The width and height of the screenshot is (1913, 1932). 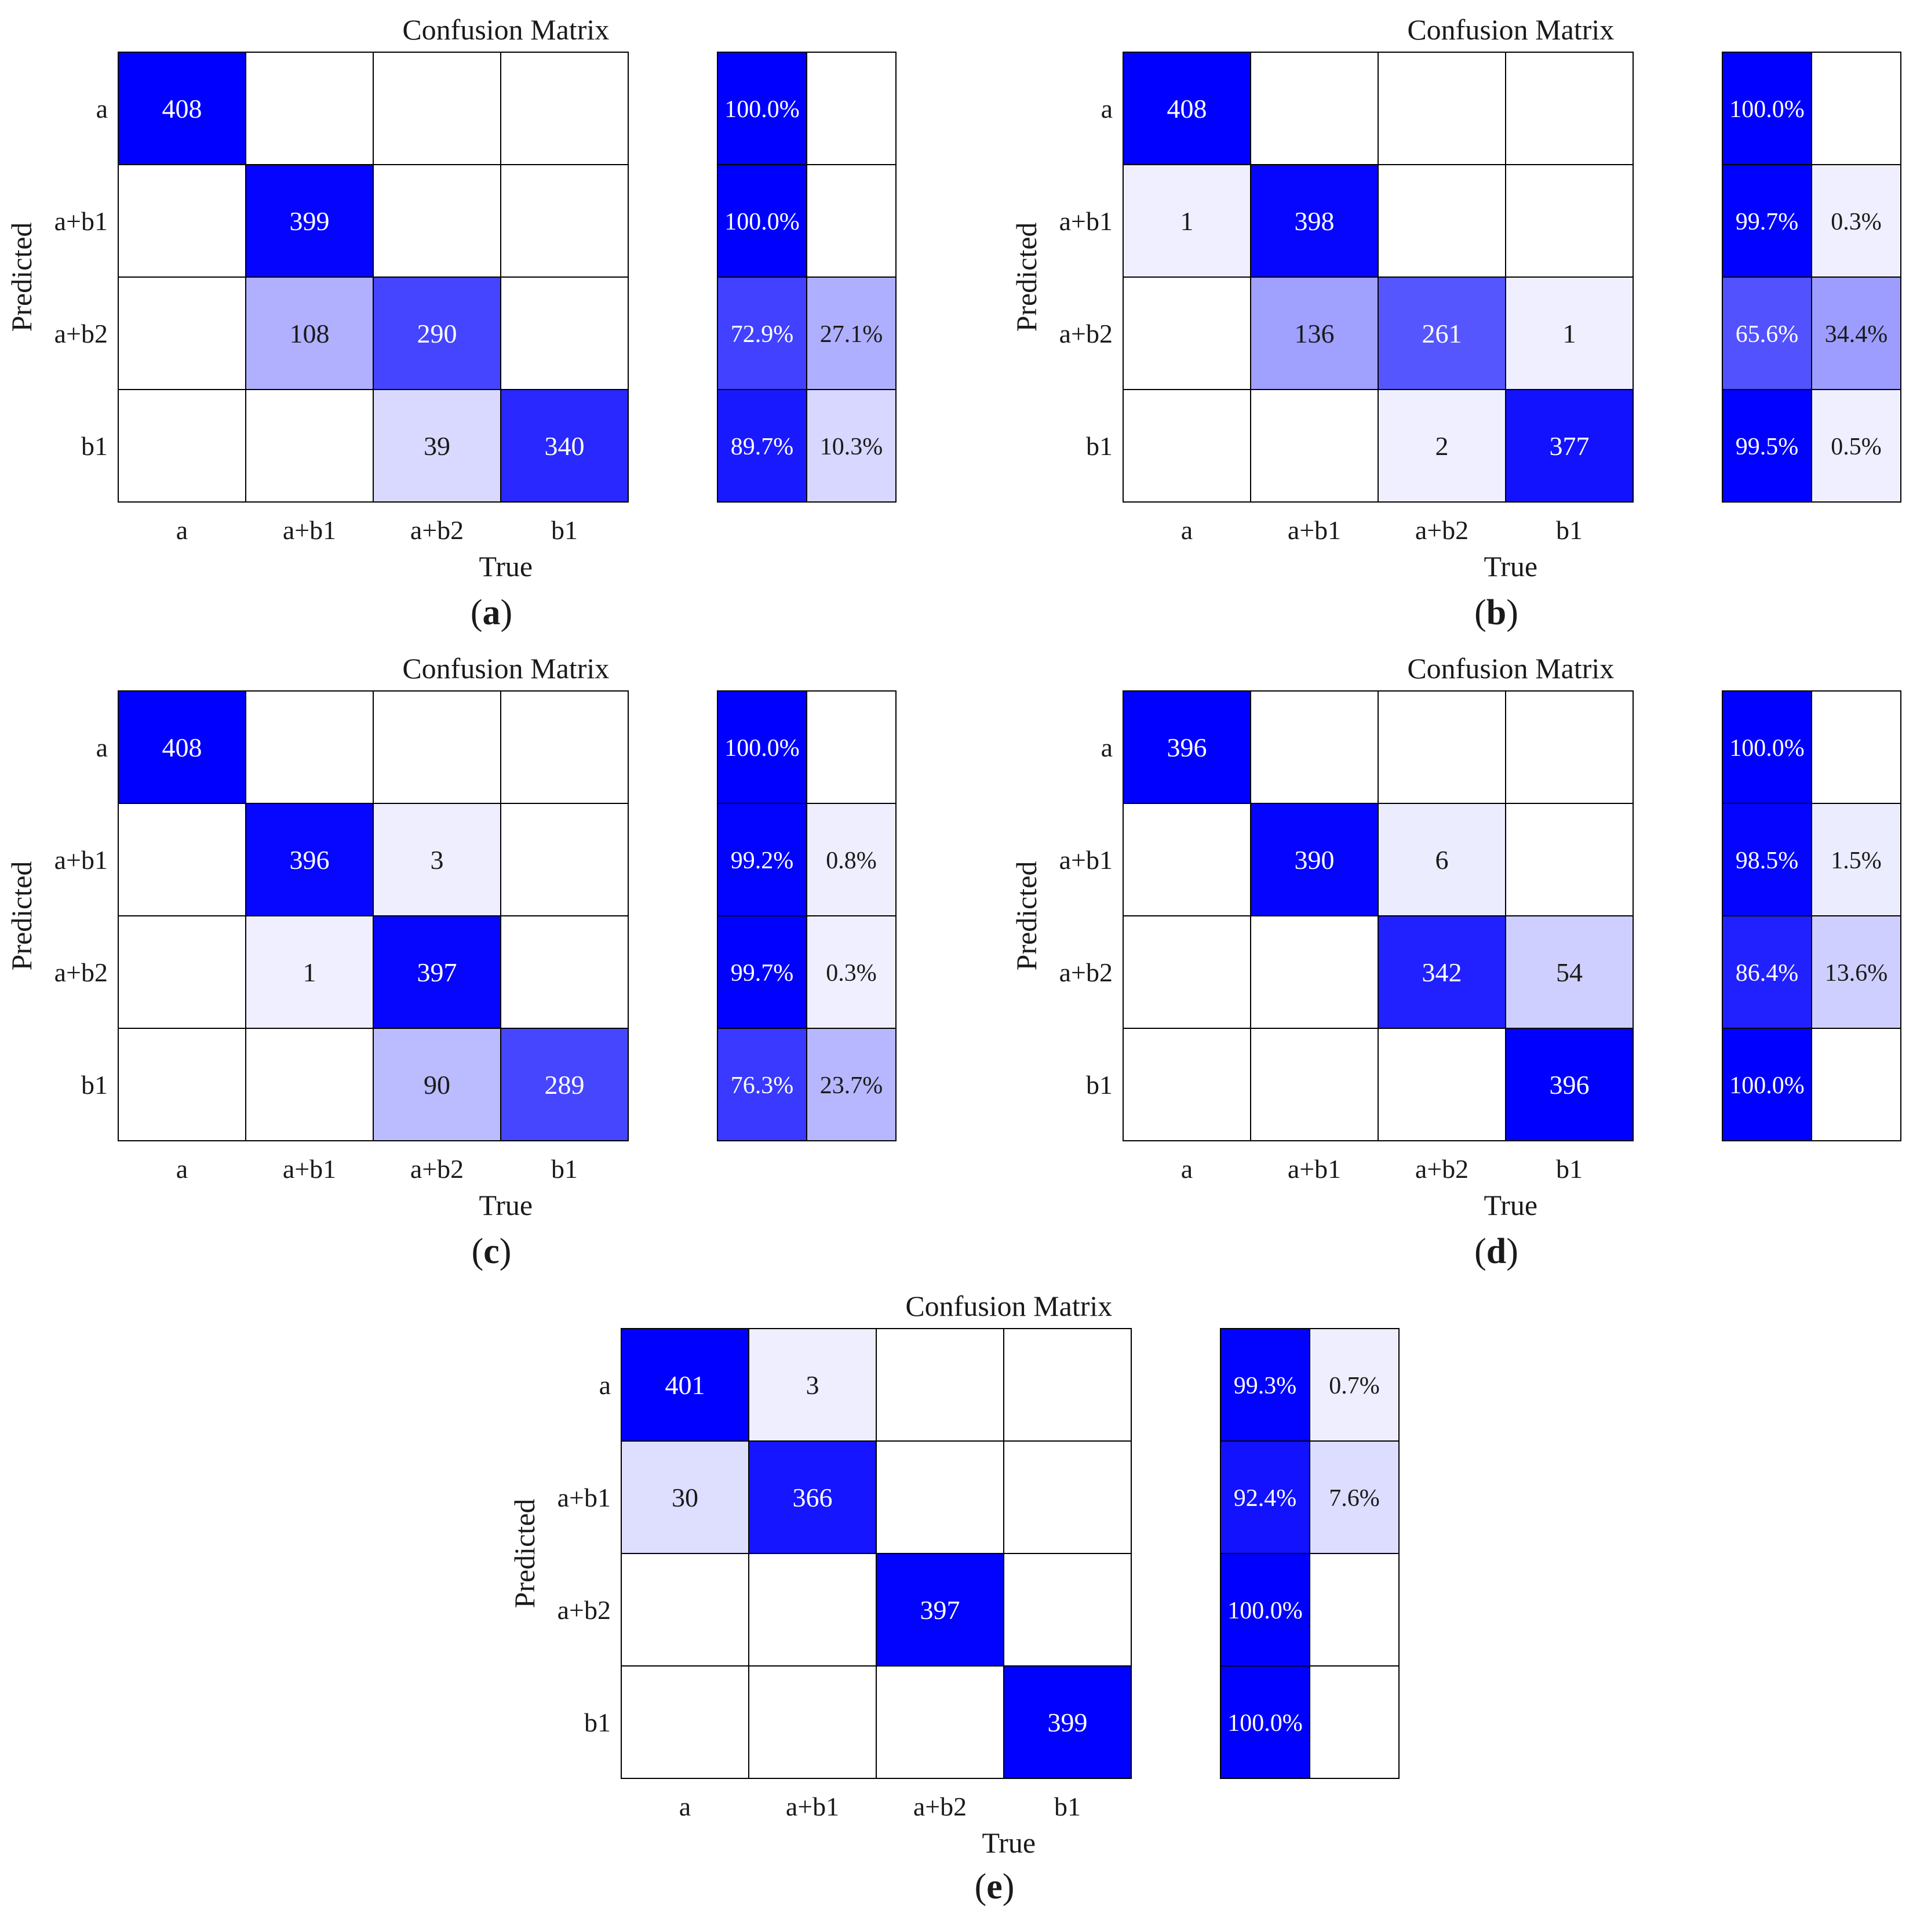 What do you see at coordinates (1856, 973) in the screenshot?
I see `summary-cell-value: 13.6%` at bounding box center [1856, 973].